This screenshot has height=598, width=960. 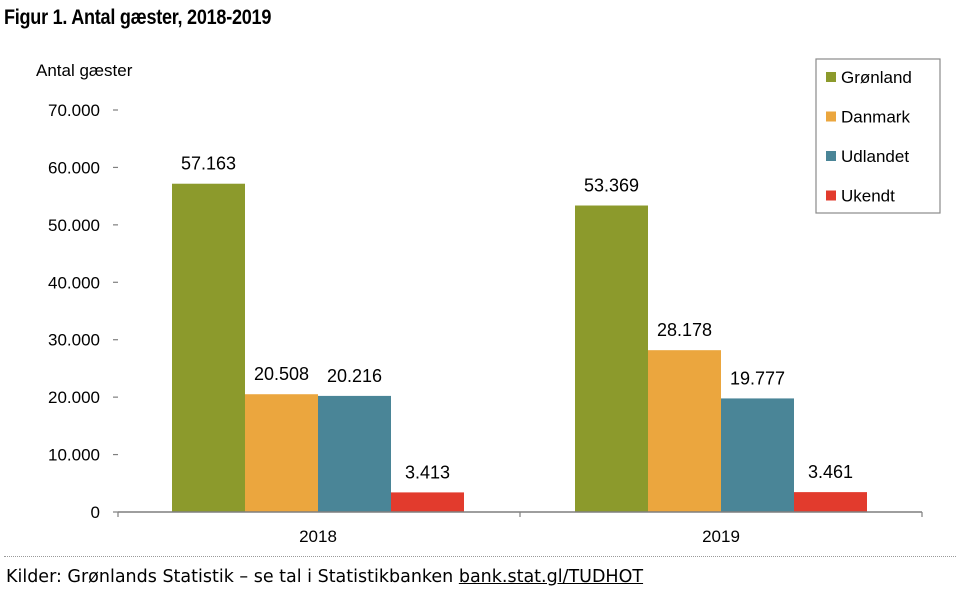 What do you see at coordinates (830, 472) in the screenshot?
I see `bar-value-label: 3.461` at bounding box center [830, 472].